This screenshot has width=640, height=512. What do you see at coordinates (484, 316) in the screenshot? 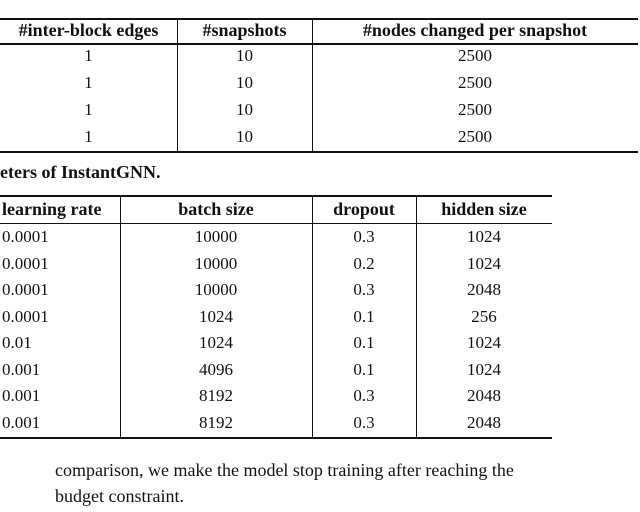
I see `table-cell: 256` at bounding box center [484, 316].